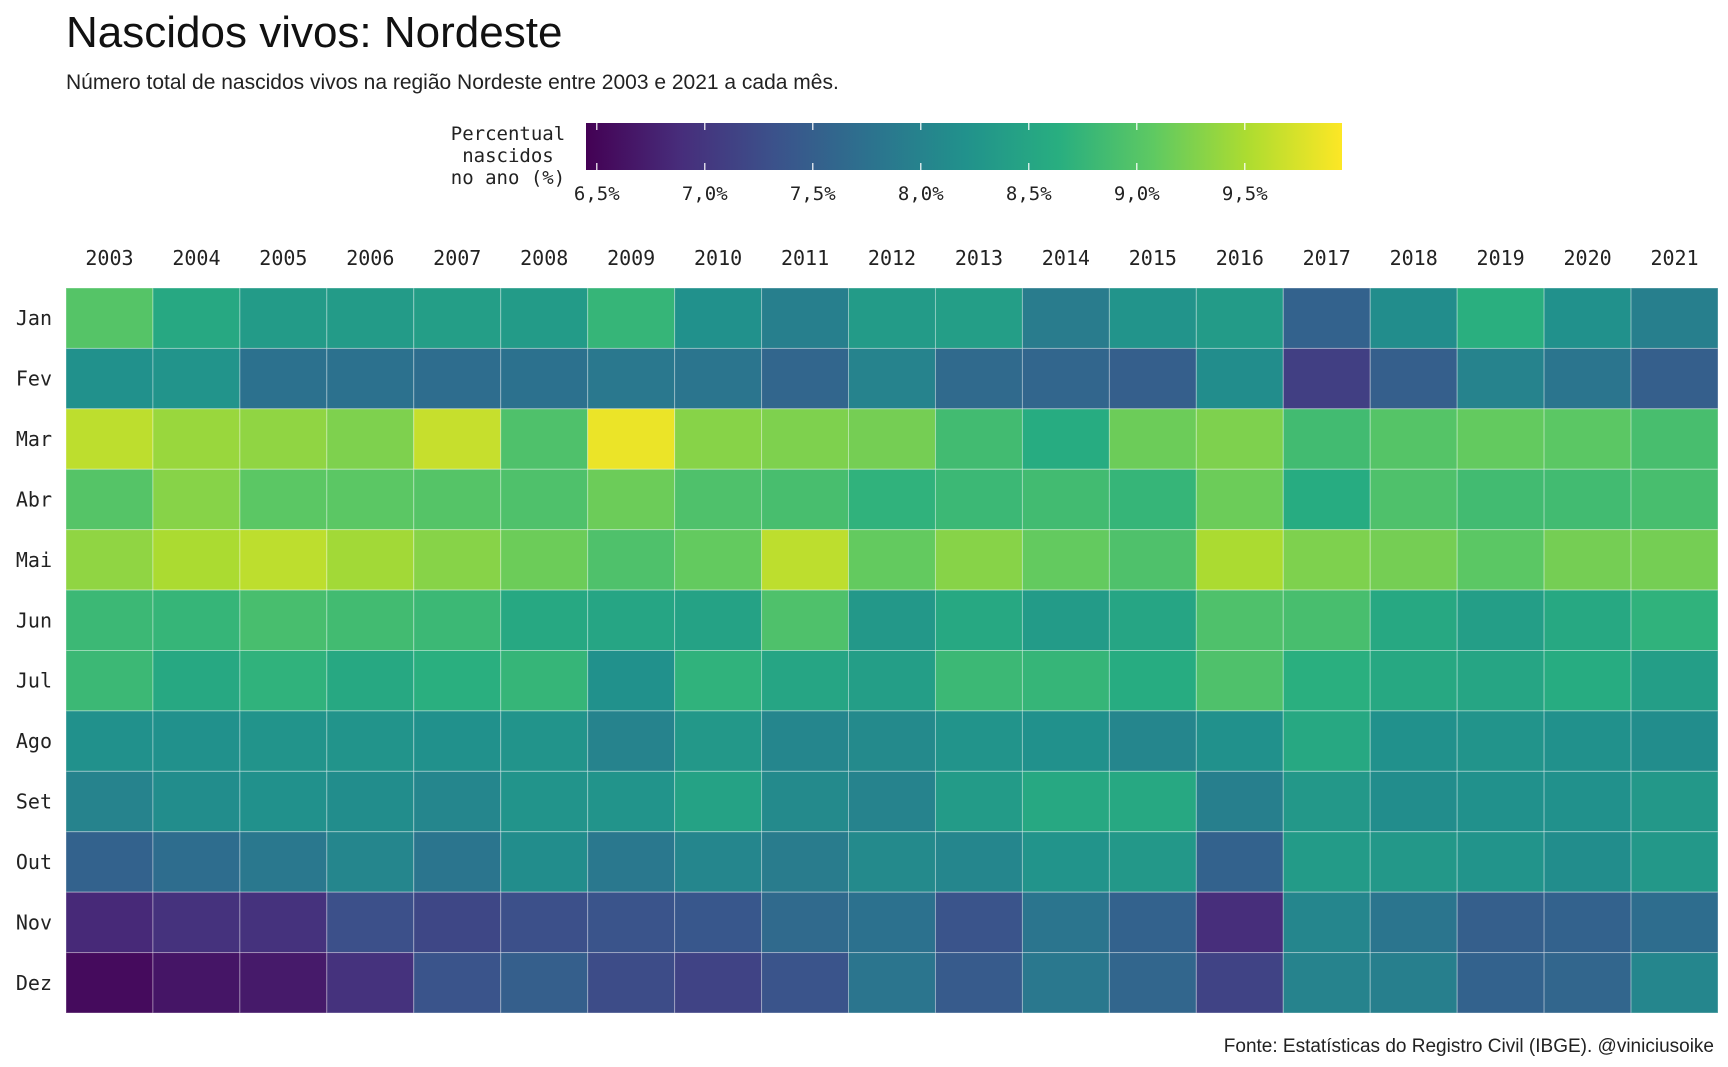 This screenshot has width=1728, height=1067. Describe the element at coordinates (34, 922) in the screenshot. I see `y-tick-label: Nov` at that location.